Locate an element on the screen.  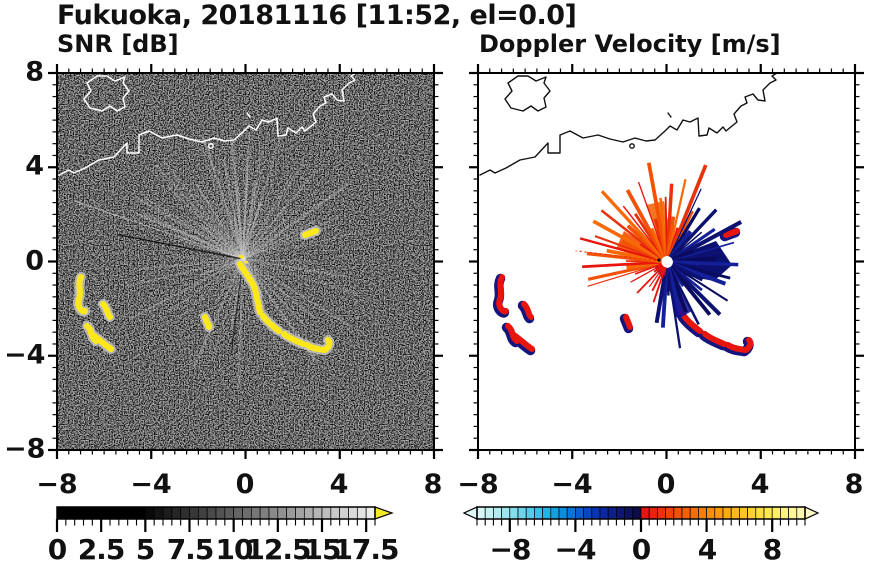
snr-cb-label: 5 is located at coordinates (145, 549).